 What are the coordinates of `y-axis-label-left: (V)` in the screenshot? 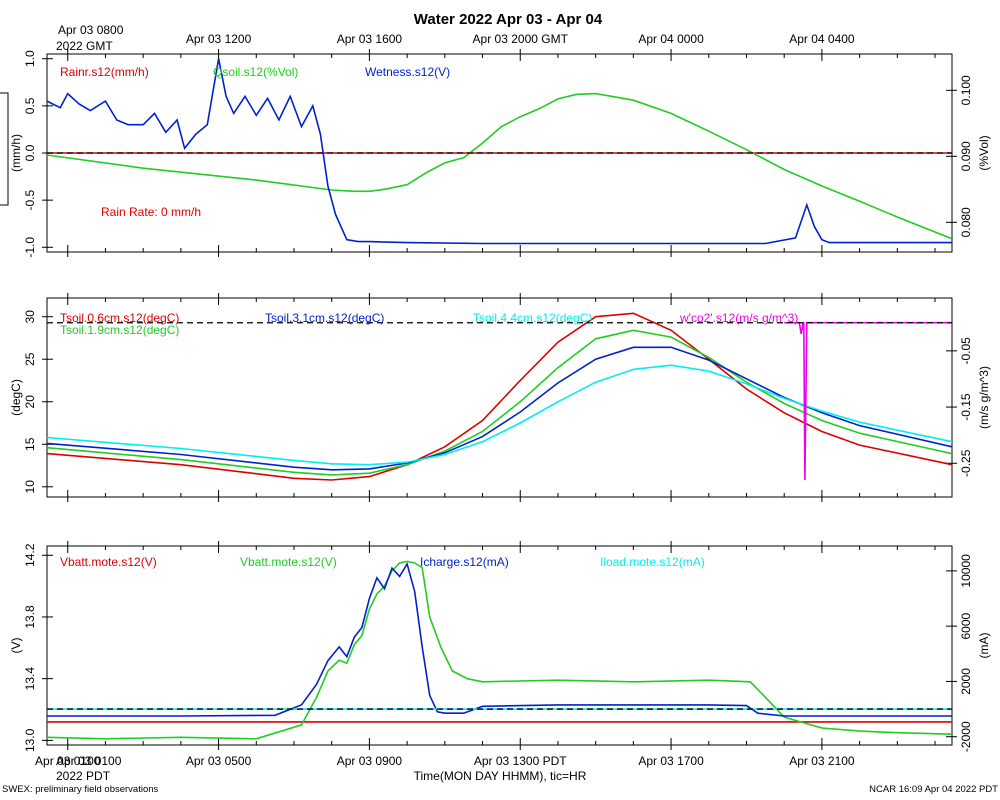 It's located at (16, 646).